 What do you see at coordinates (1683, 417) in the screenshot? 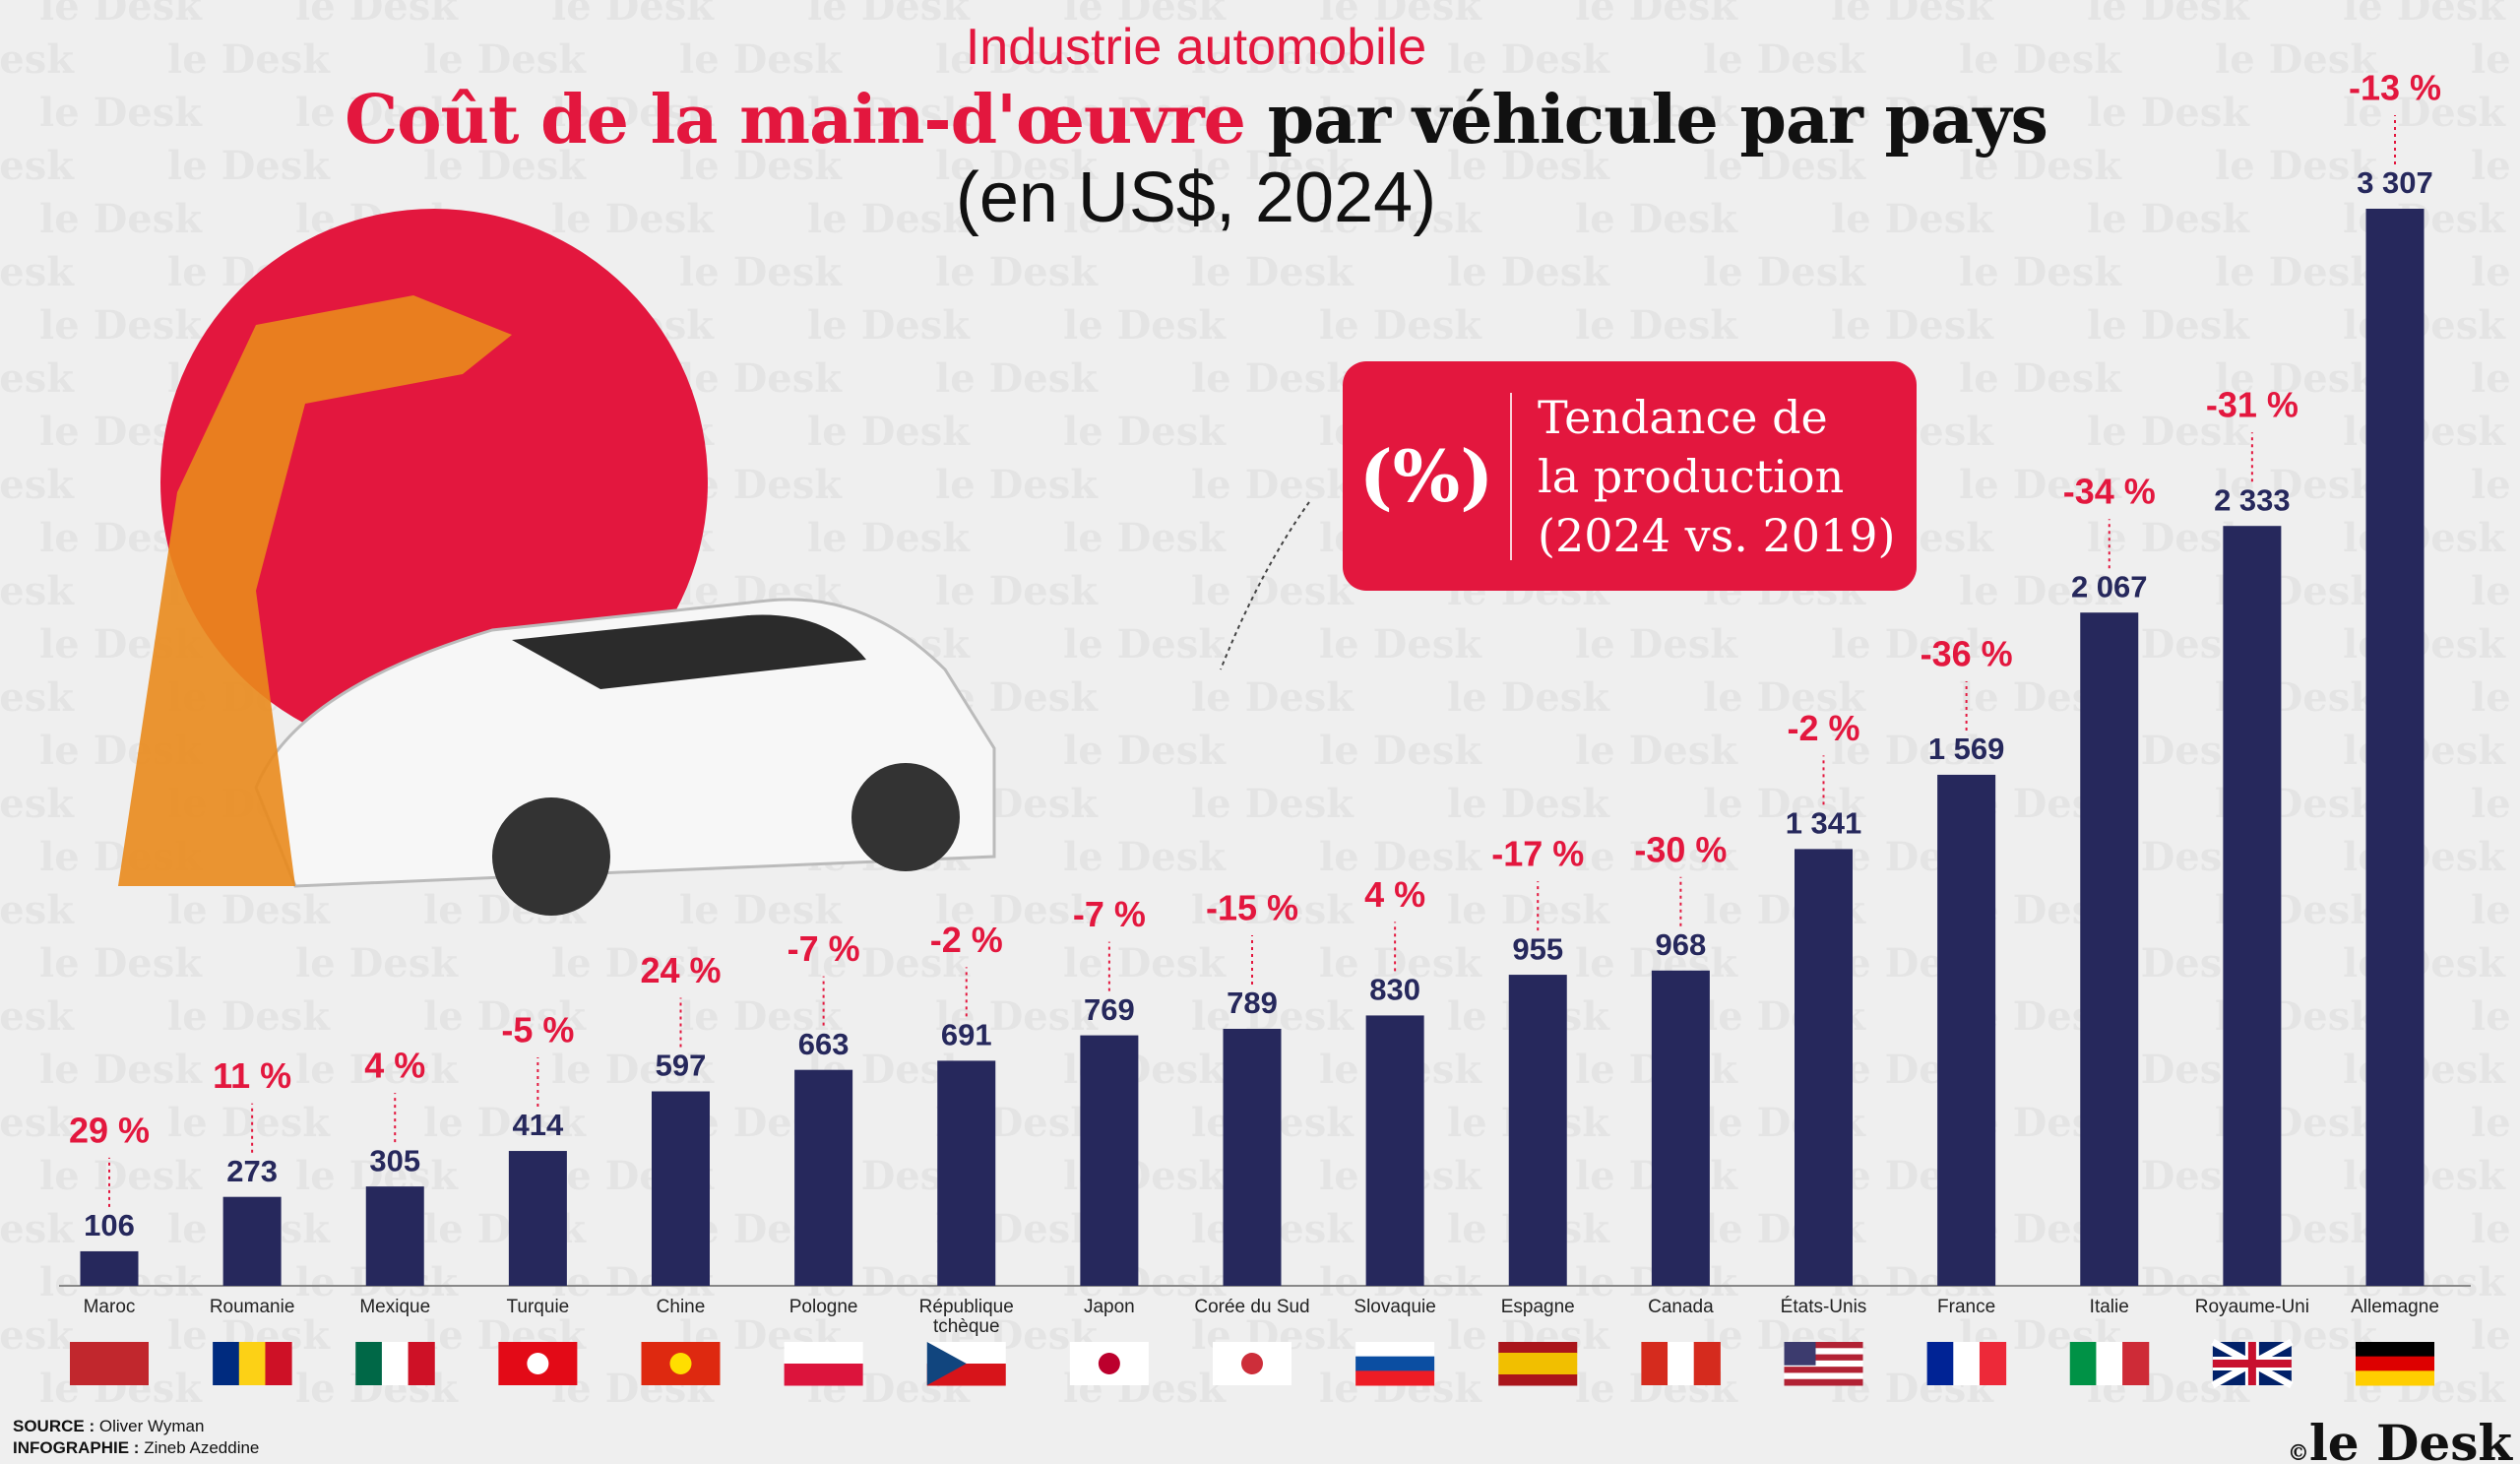
I see `legend-line: Tendance de` at bounding box center [1683, 417].